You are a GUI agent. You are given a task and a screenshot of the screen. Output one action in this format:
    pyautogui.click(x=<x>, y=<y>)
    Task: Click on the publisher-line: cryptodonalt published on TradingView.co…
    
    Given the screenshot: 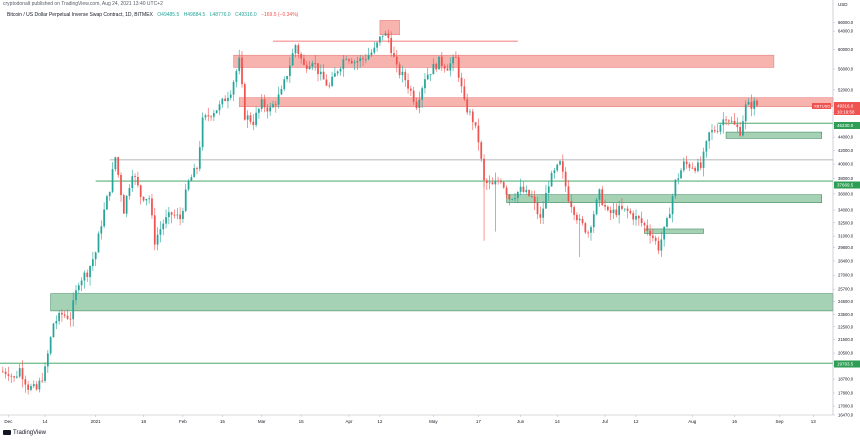 What is the action you would take?
    pyautogui.click(x=83, y=4)
    